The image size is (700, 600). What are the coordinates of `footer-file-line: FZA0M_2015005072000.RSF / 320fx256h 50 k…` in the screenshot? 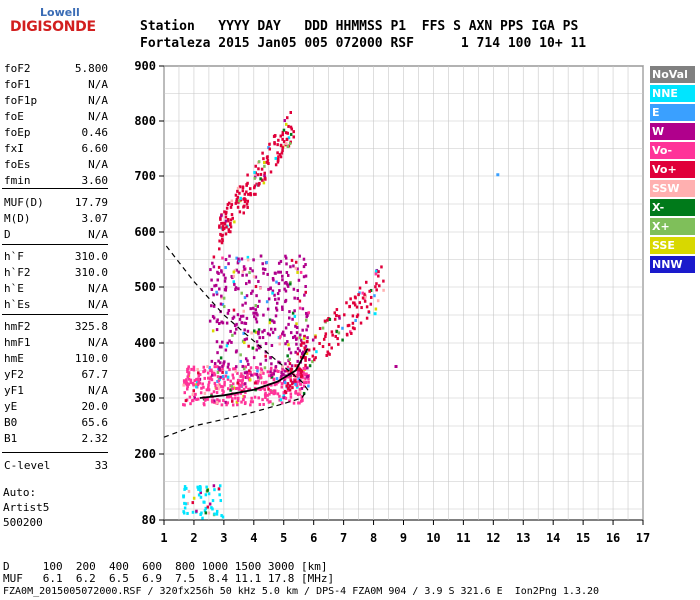 It's located at (301, 591).